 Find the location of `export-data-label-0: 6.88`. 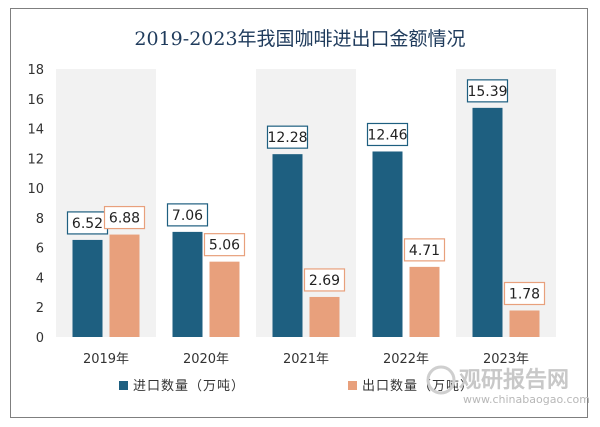

export-data-label-0: 6.88 is located at coordinates (124, 219).